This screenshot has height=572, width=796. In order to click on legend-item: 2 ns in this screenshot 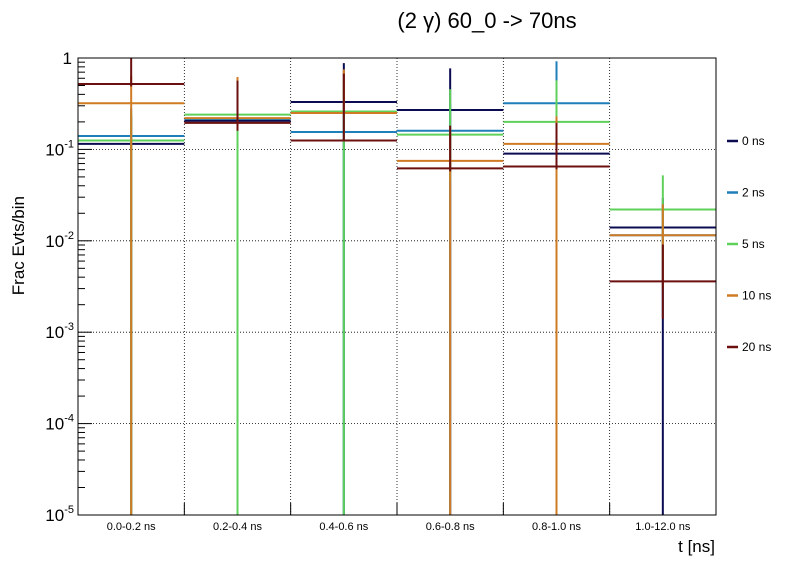, I will do `click(746, 193)`.